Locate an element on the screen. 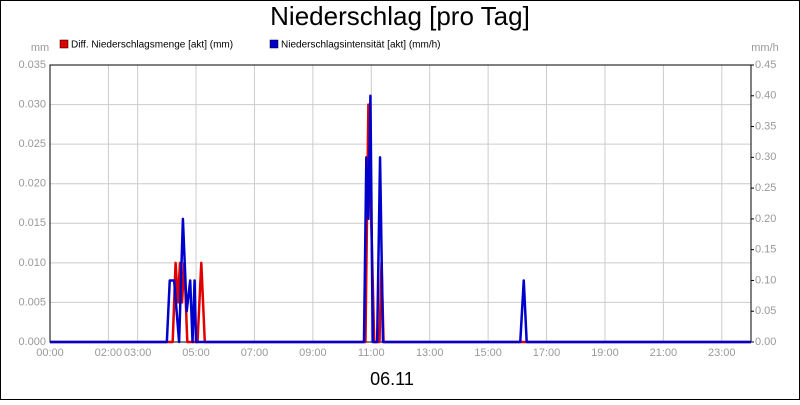 This screenshot has width=800, height=405. y2-tick-label: 0.20 is located at coordinates (765, 219).